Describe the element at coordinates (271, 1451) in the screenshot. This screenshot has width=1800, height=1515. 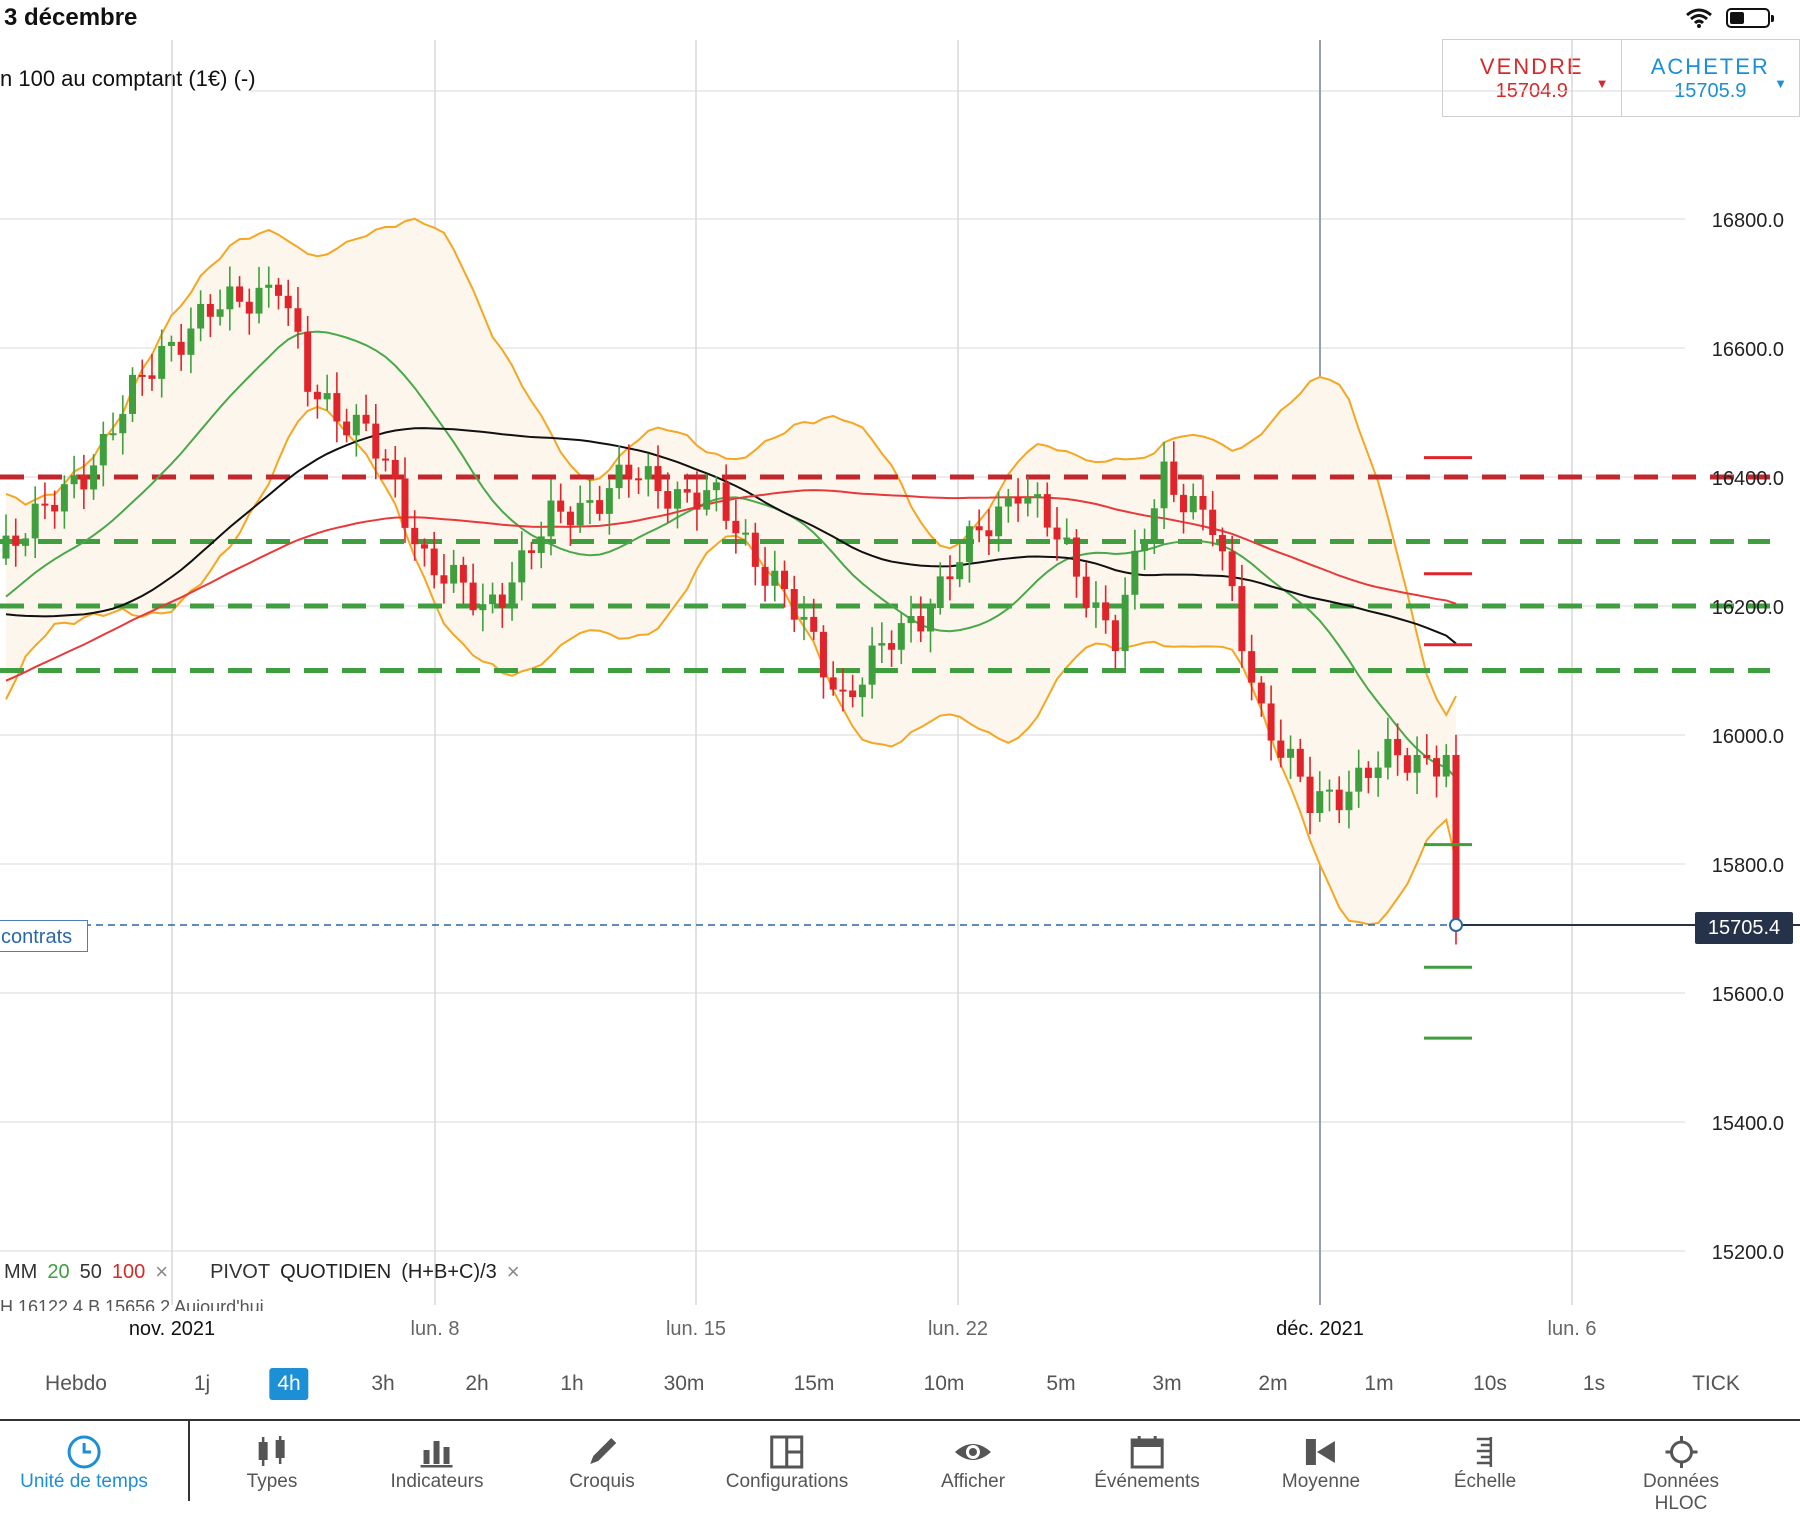
I see `candlestick-icon` at that location.